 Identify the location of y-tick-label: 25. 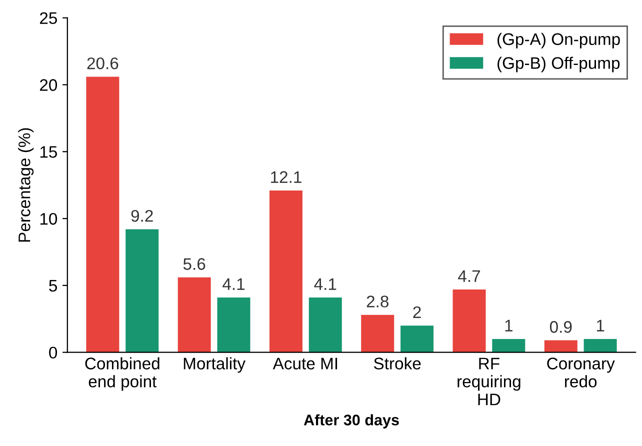
(48, 18).